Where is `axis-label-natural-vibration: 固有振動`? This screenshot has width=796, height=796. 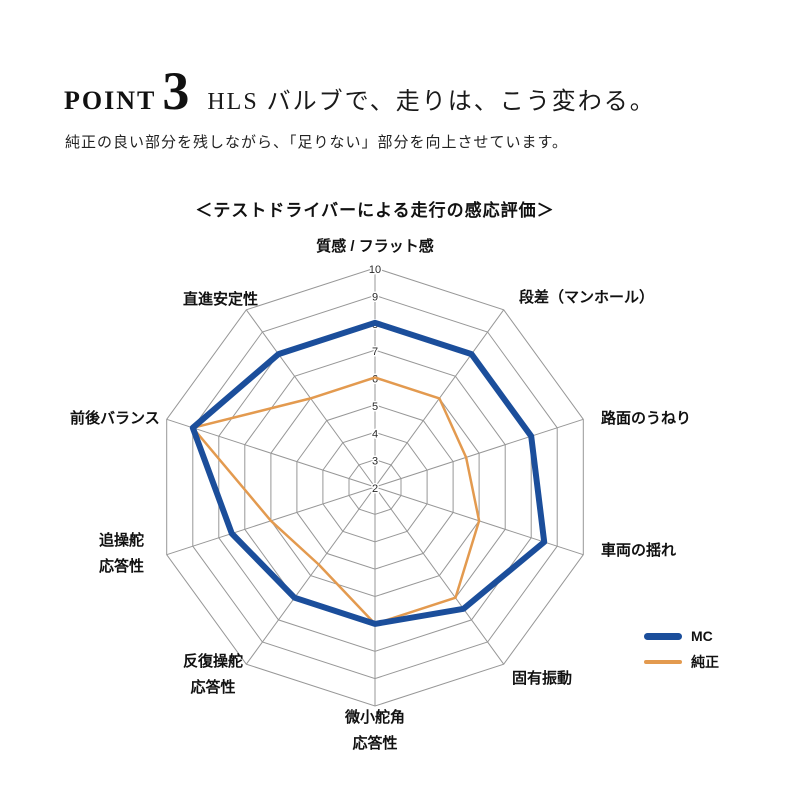 axis-label-natural-vibration: 固有振動 is located at coordinates (542, 678).